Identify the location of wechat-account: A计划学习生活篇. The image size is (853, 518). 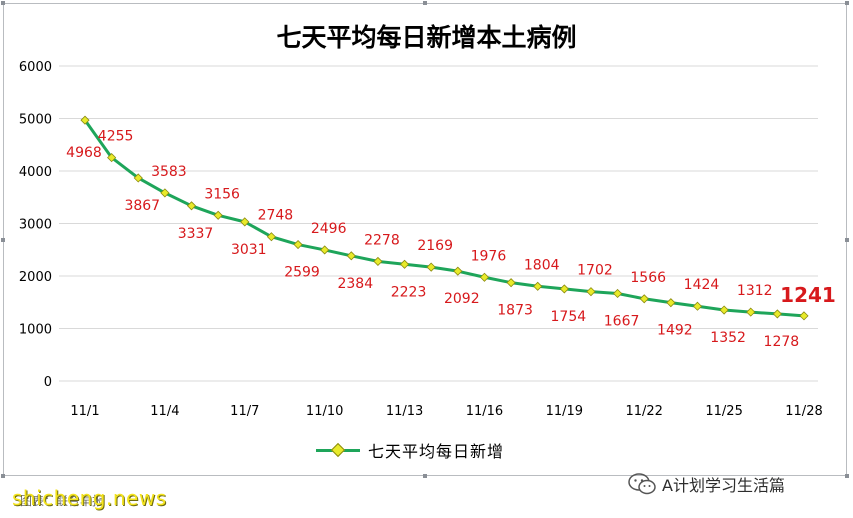
(706, 484).